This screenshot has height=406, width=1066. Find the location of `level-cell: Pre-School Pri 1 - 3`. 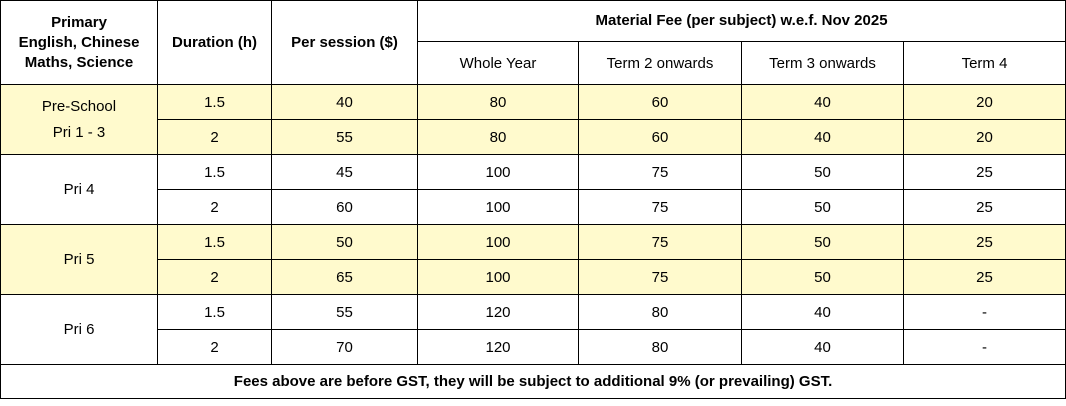

level-cell: Pre-School Pri 1 - 3 is located at coordinates (79, 119).